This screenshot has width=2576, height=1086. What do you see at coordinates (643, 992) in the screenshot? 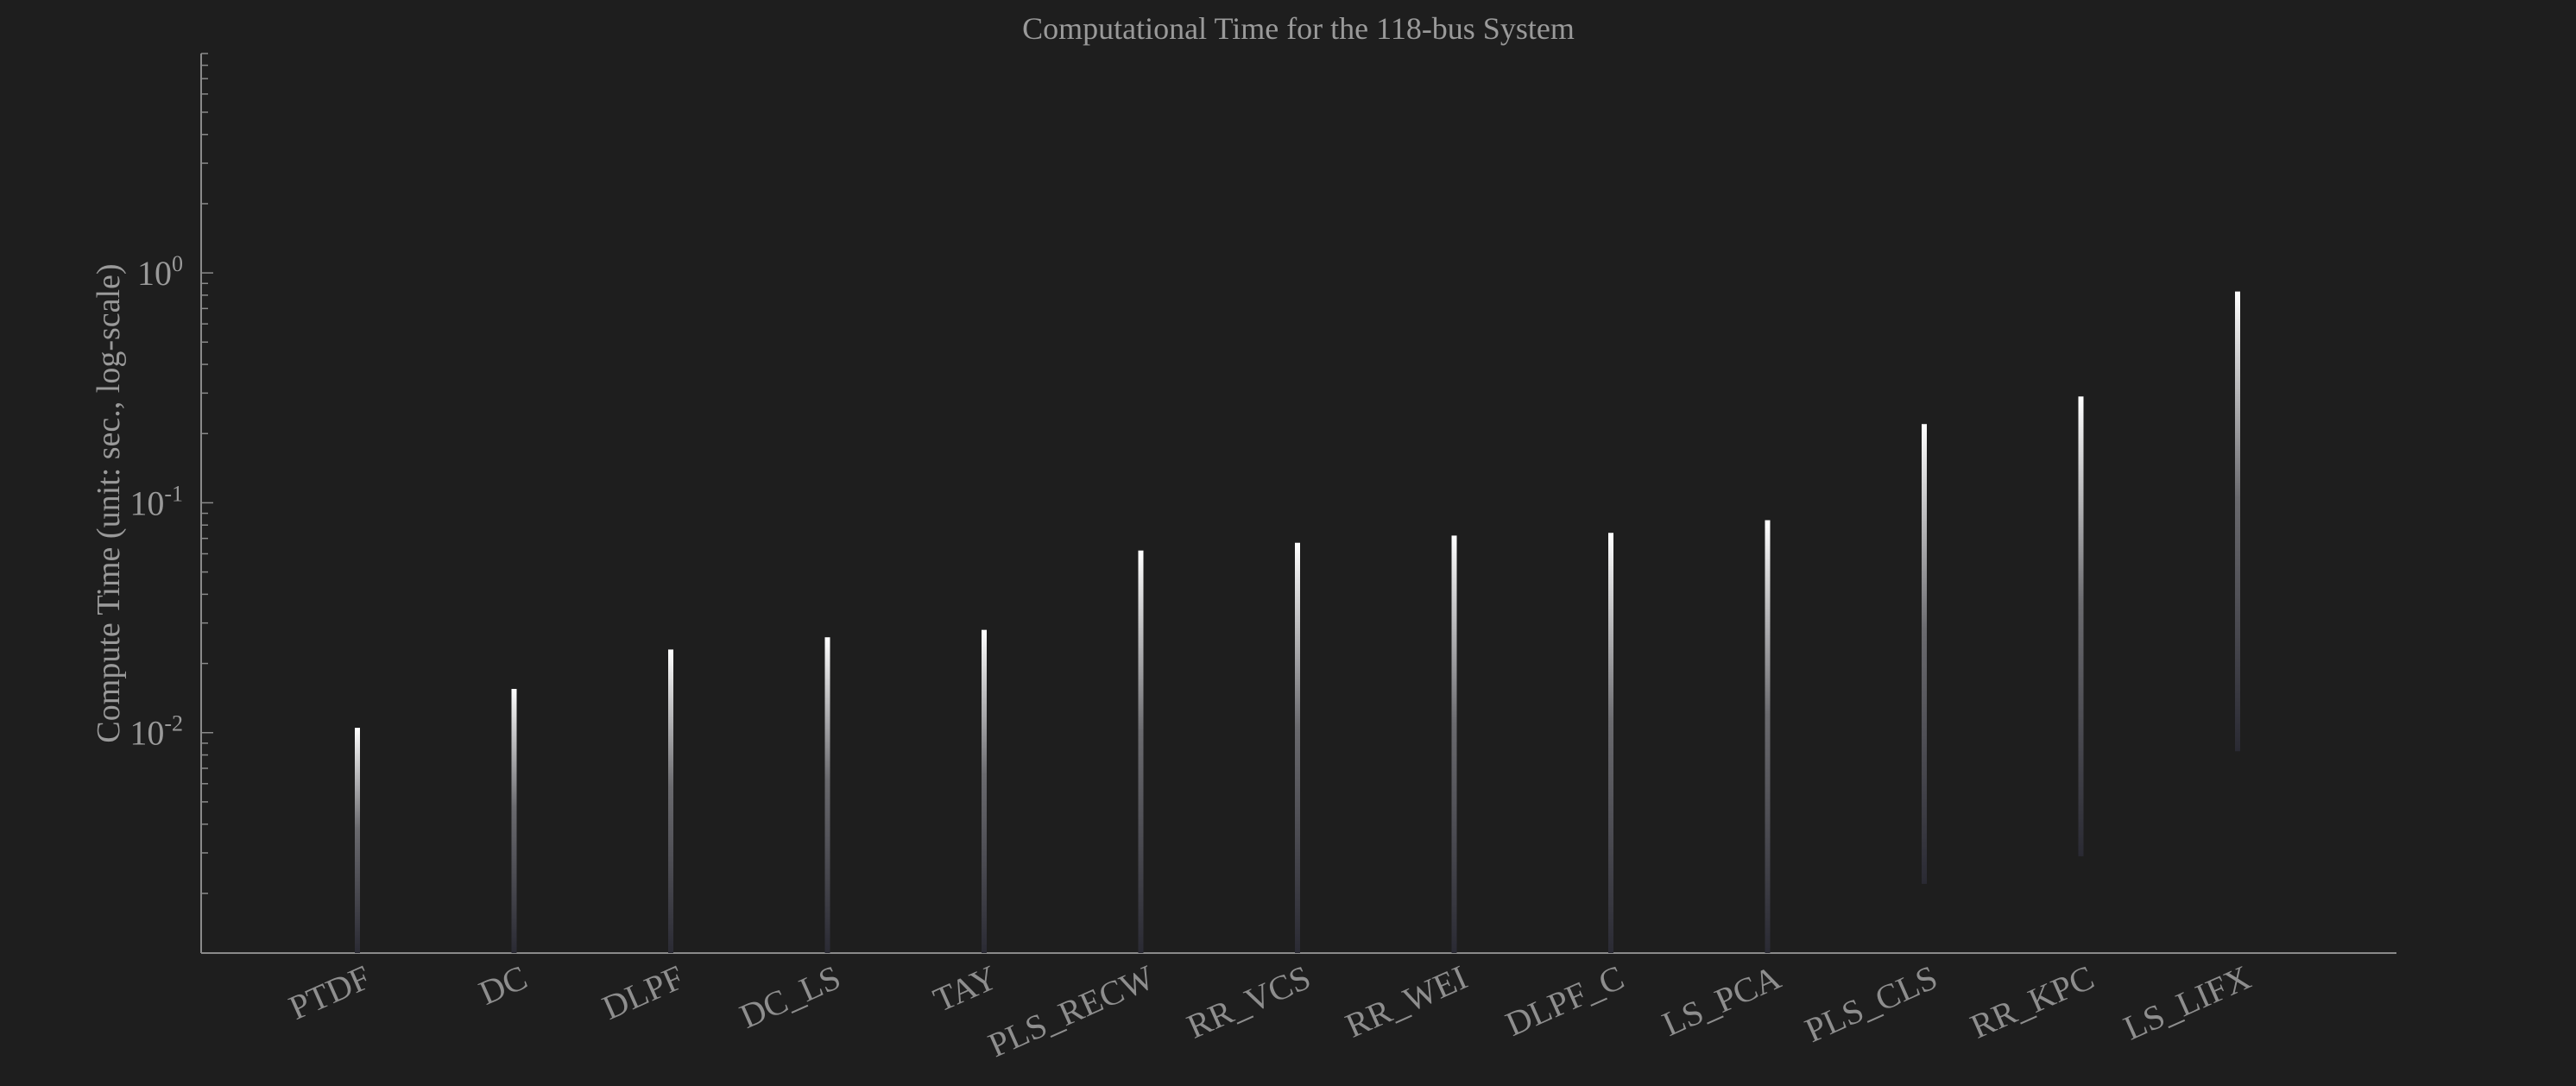
I see `x-tick-label: DLPF` at bounding box center [643, 992].